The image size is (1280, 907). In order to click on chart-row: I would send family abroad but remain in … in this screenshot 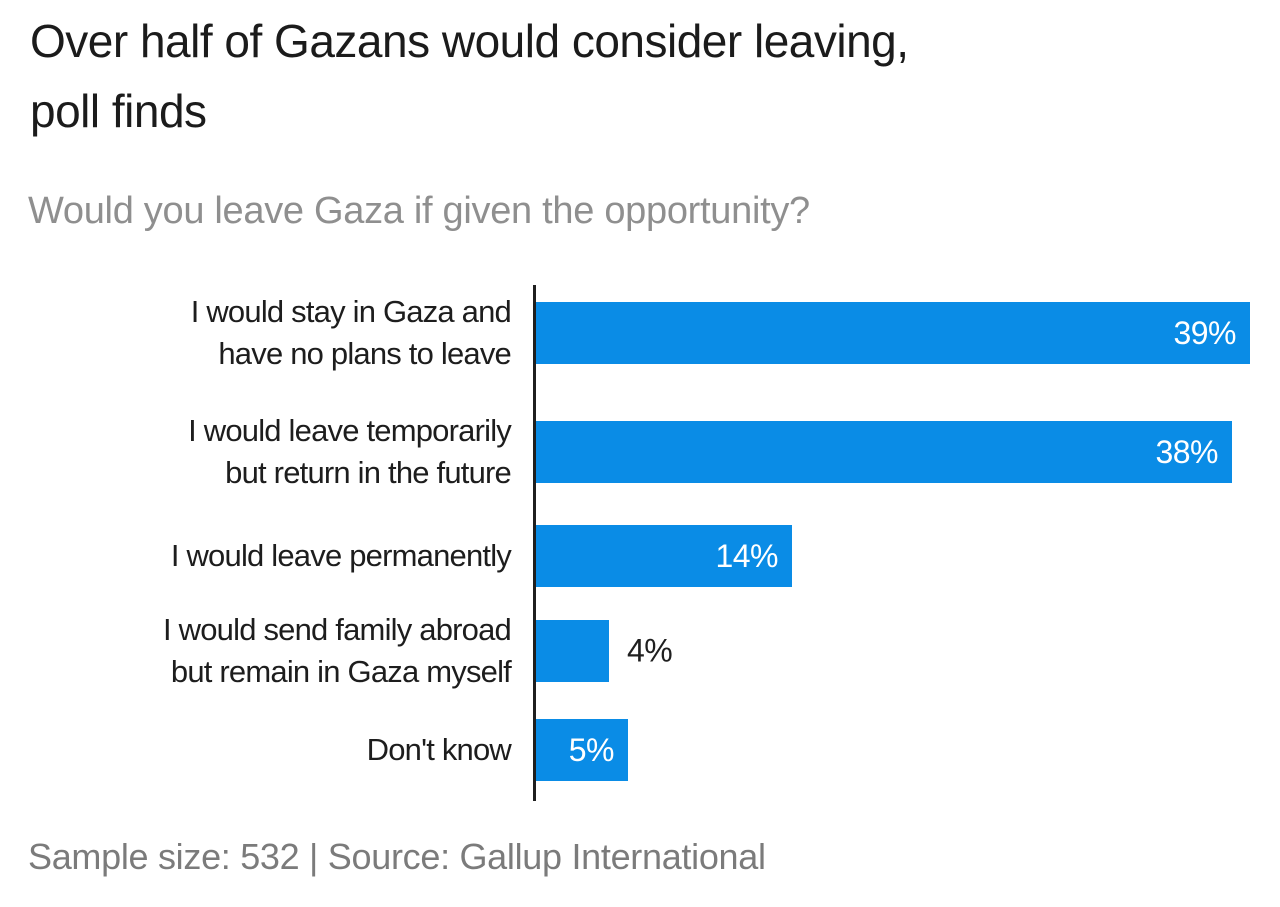, I will do `click(643, 651)`.